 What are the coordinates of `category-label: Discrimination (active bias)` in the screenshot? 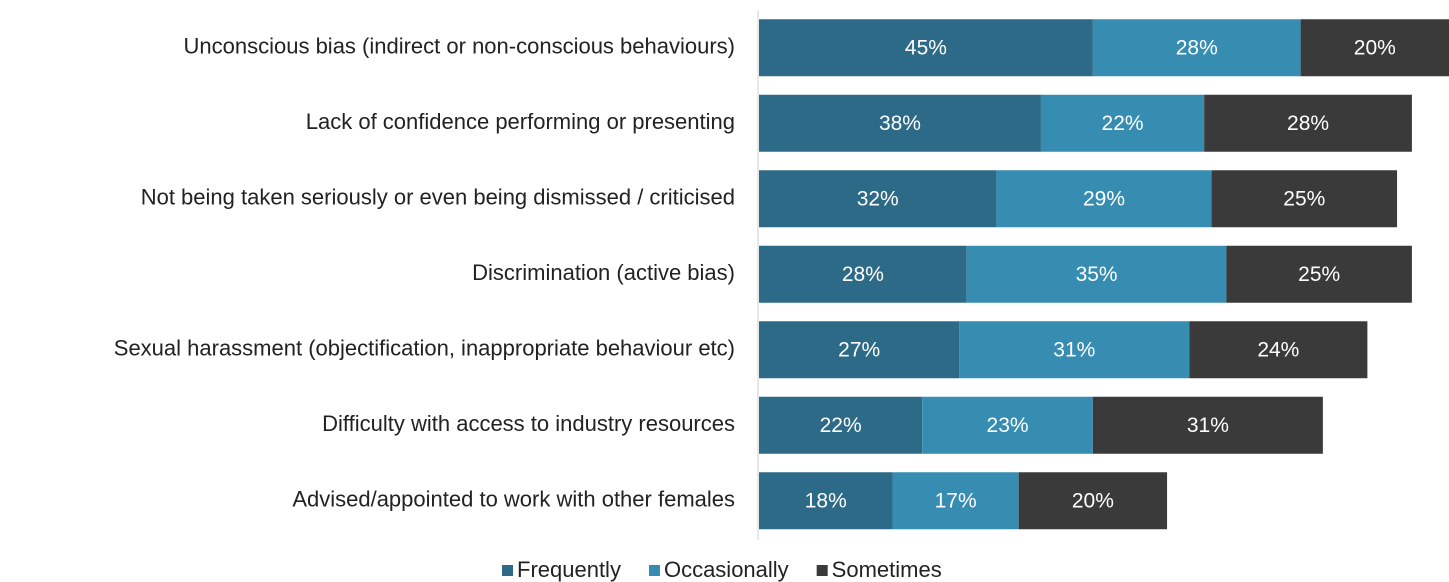 It's located at (603, 272).